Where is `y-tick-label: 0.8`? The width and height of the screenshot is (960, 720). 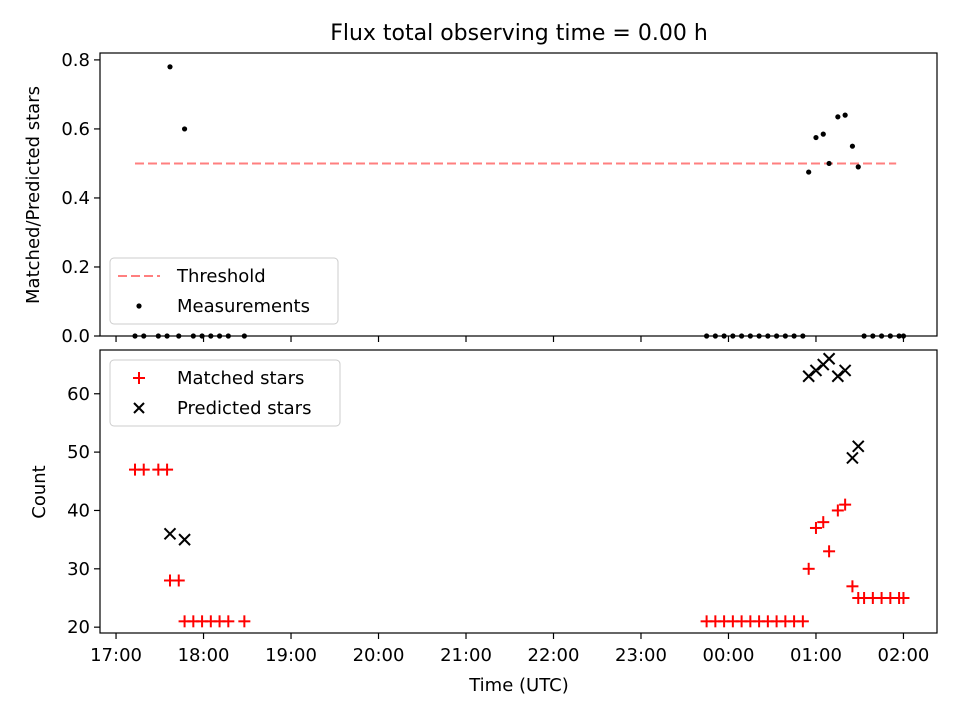 y-tick-label: 0.8 is located at coordinates (75, 60).